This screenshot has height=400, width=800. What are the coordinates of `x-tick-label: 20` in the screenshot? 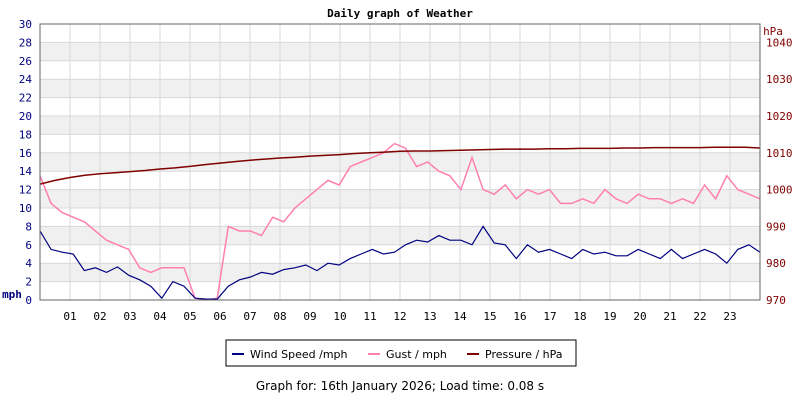 It's located at (639, 316).